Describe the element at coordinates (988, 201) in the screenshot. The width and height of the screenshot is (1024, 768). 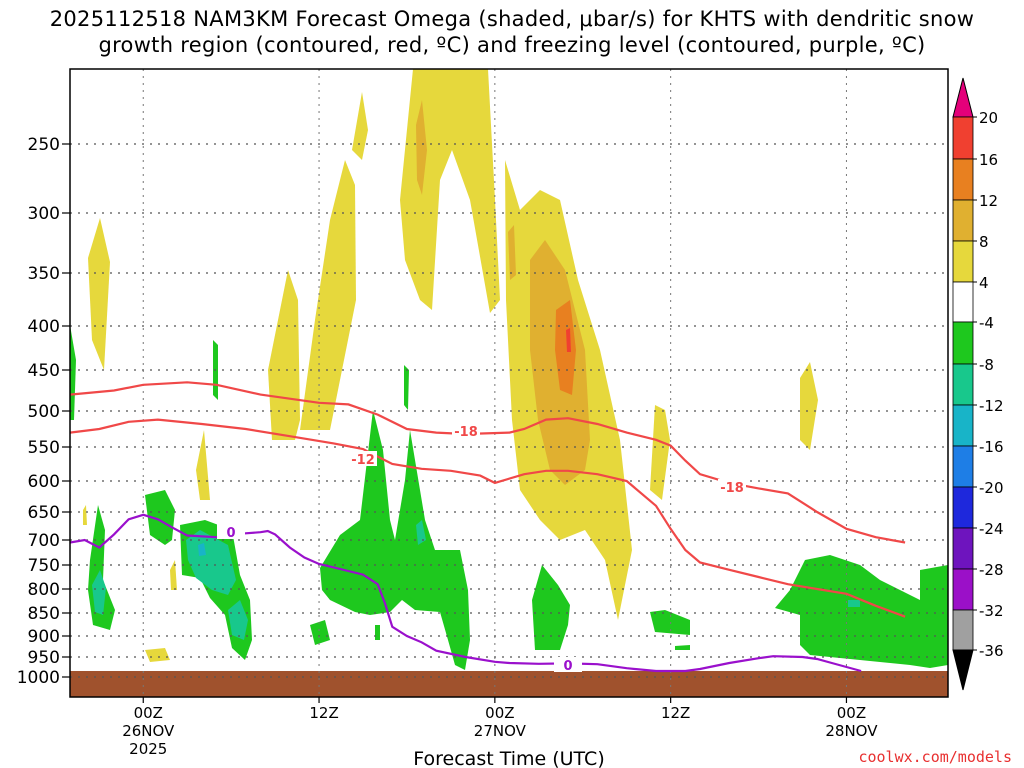
I see `colorbar-label: 12` at that location.